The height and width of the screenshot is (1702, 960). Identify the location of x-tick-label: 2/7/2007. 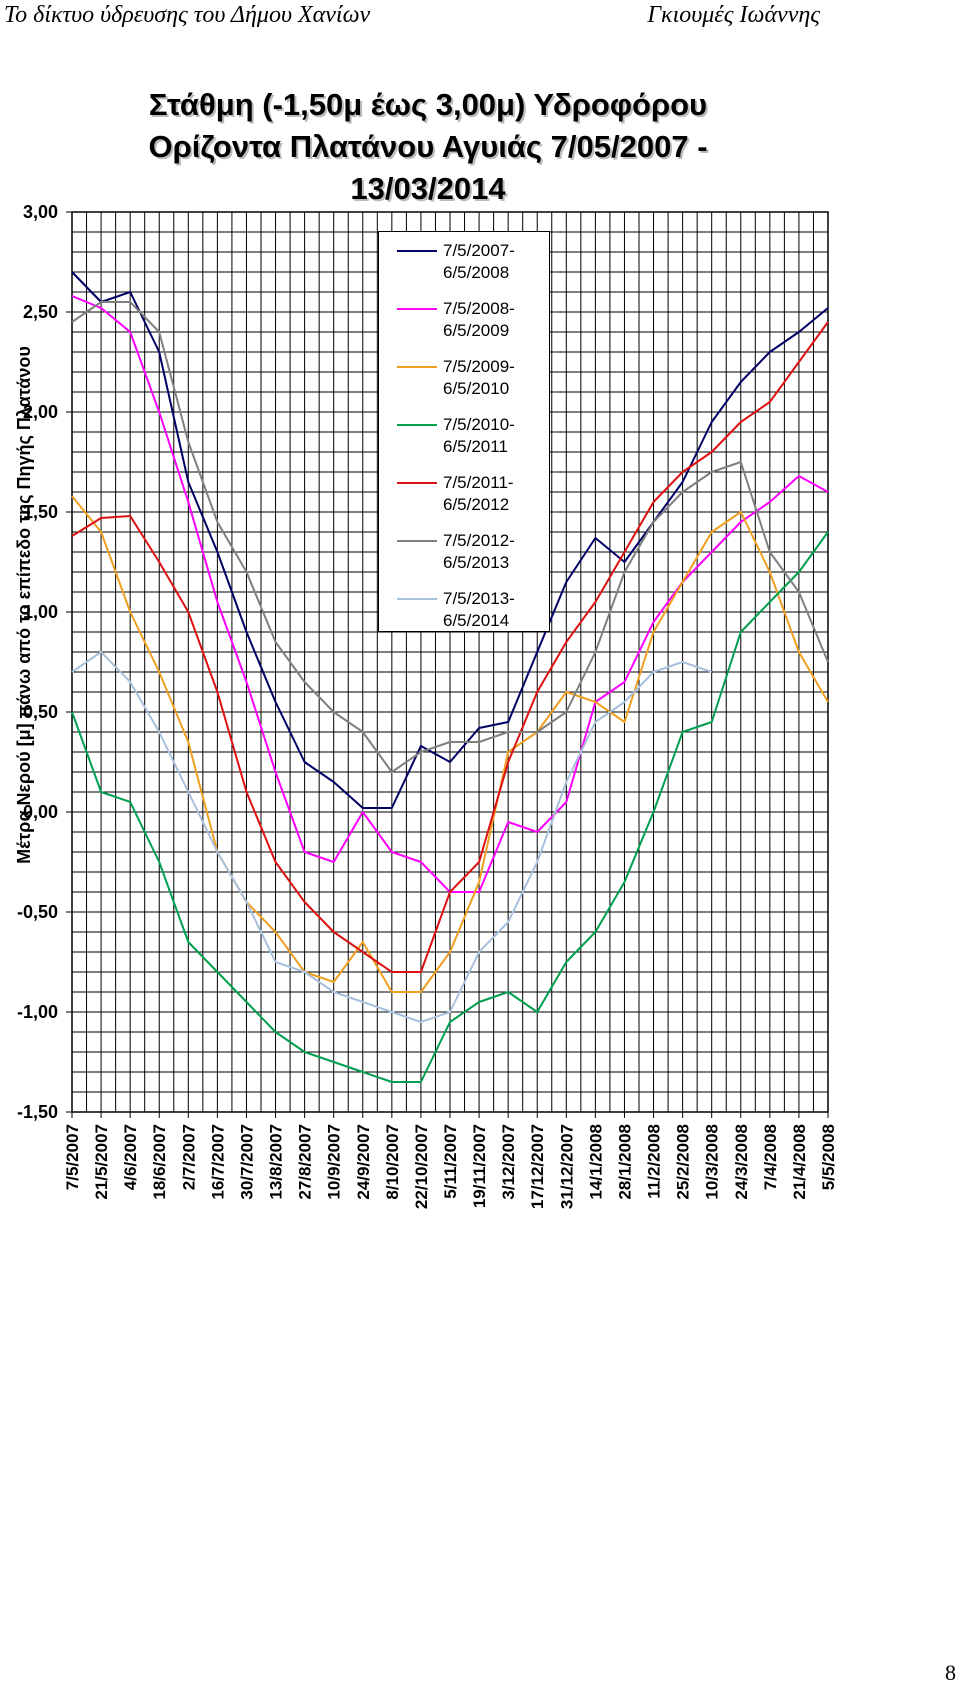
(188, 1157).